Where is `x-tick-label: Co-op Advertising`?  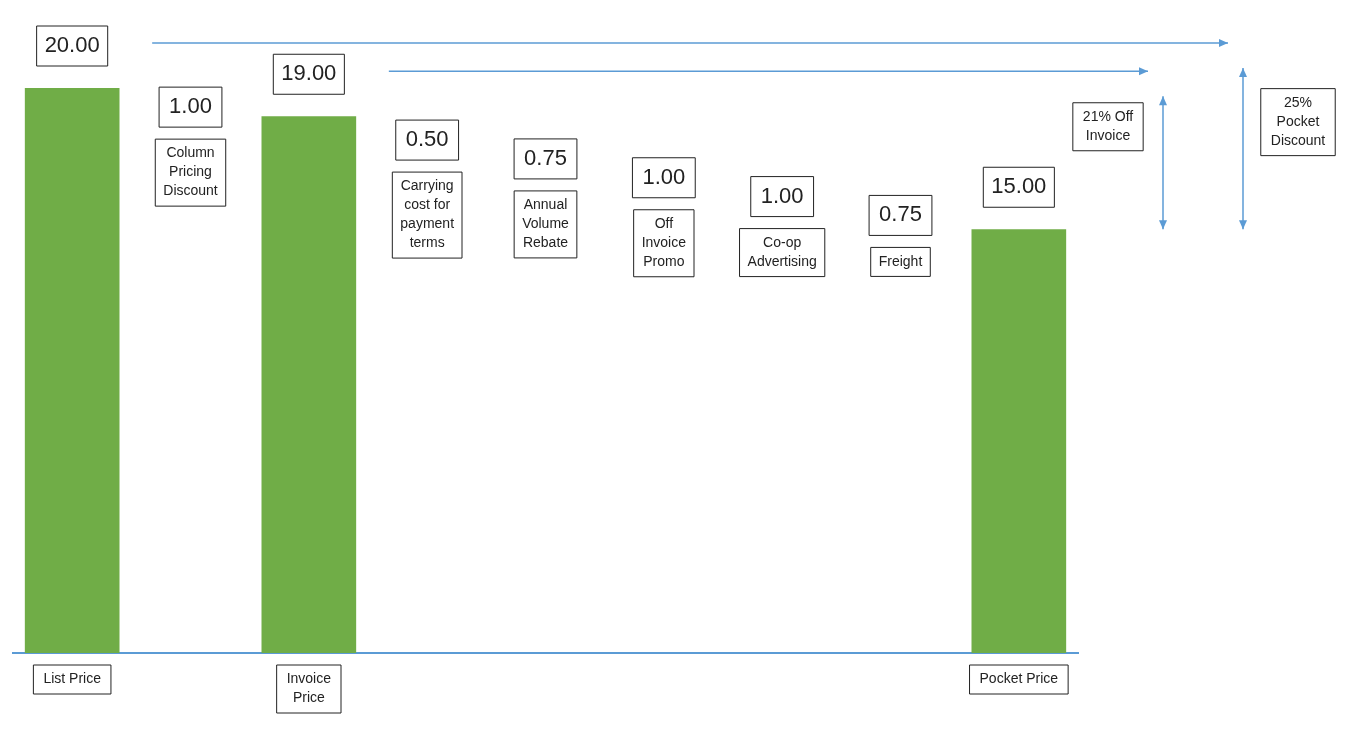
x-tick-label: Co-op Advertising is located at coordinates (782, 251).